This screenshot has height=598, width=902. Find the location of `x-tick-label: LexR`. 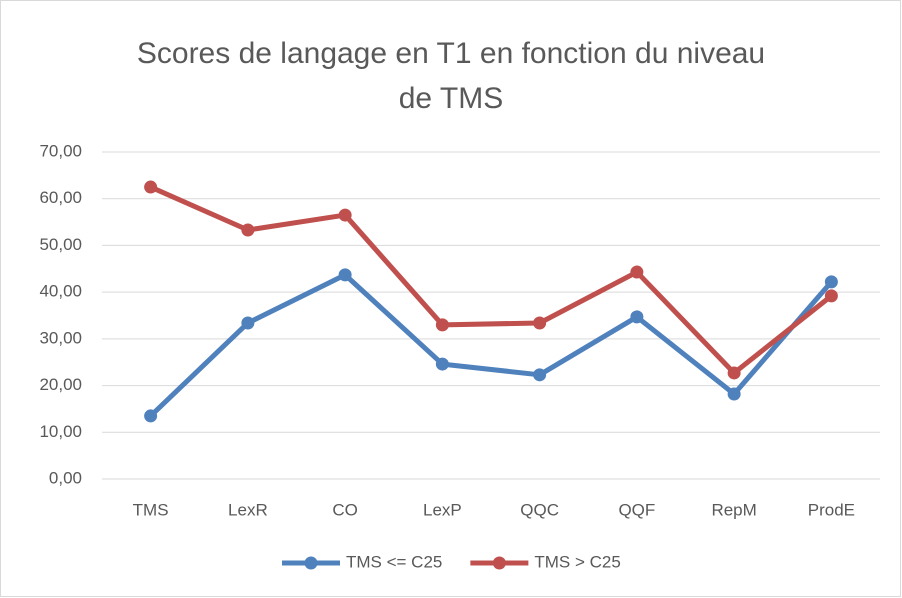

x-tick-label: LexR is located at coordinates (248, 509).